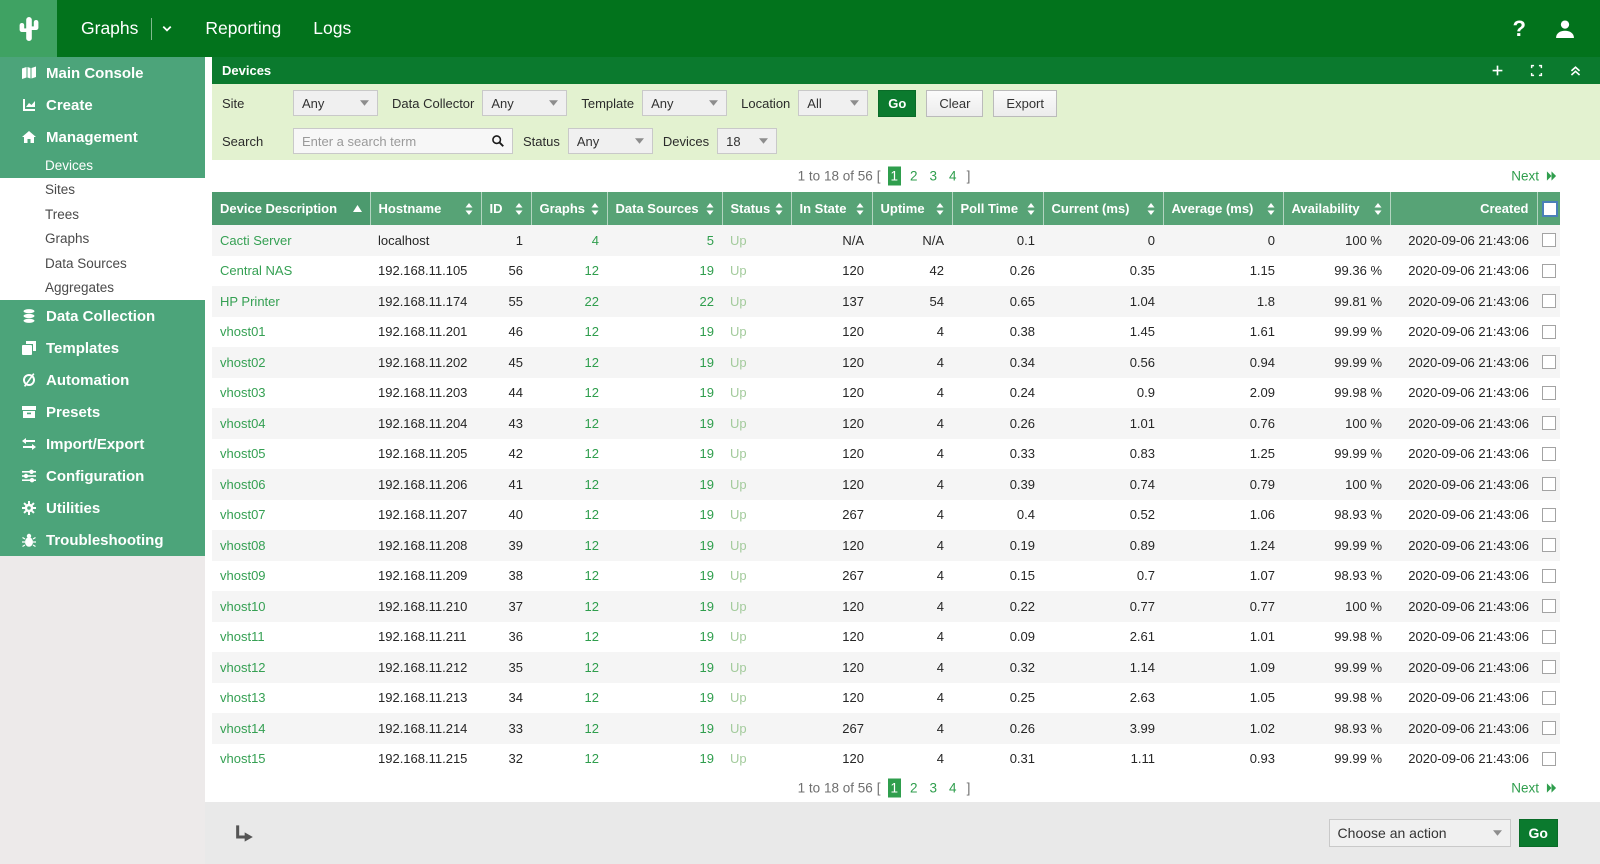 The height and width of the screenshot is (864, 1600). I want to click on device-link: HP Printer, so click(250, 301).